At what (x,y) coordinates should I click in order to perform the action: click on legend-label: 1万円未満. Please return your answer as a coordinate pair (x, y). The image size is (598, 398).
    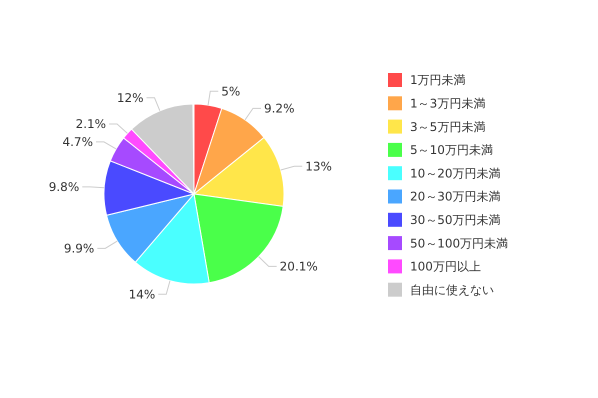
    Looking at the image, I should click on (438, 80).